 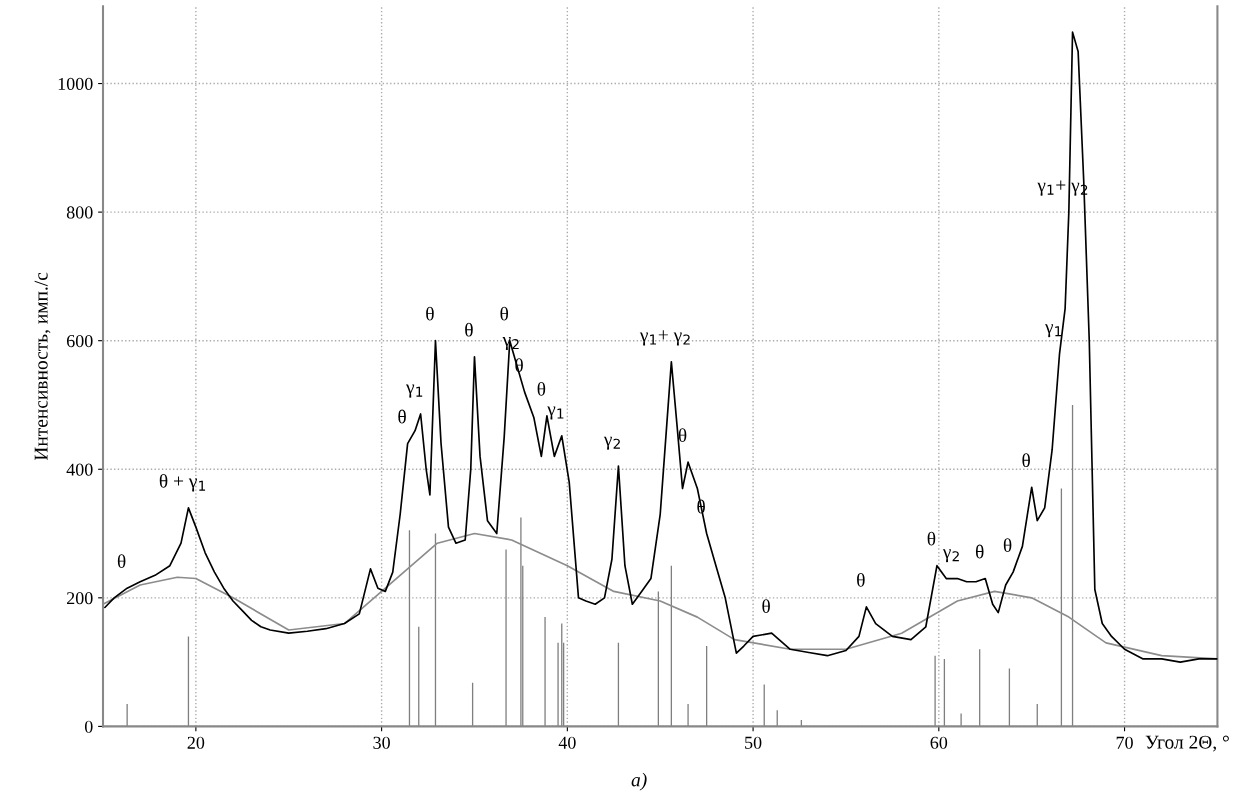 I want to click on y-tick-label: 600, so click(x=79, y=341).